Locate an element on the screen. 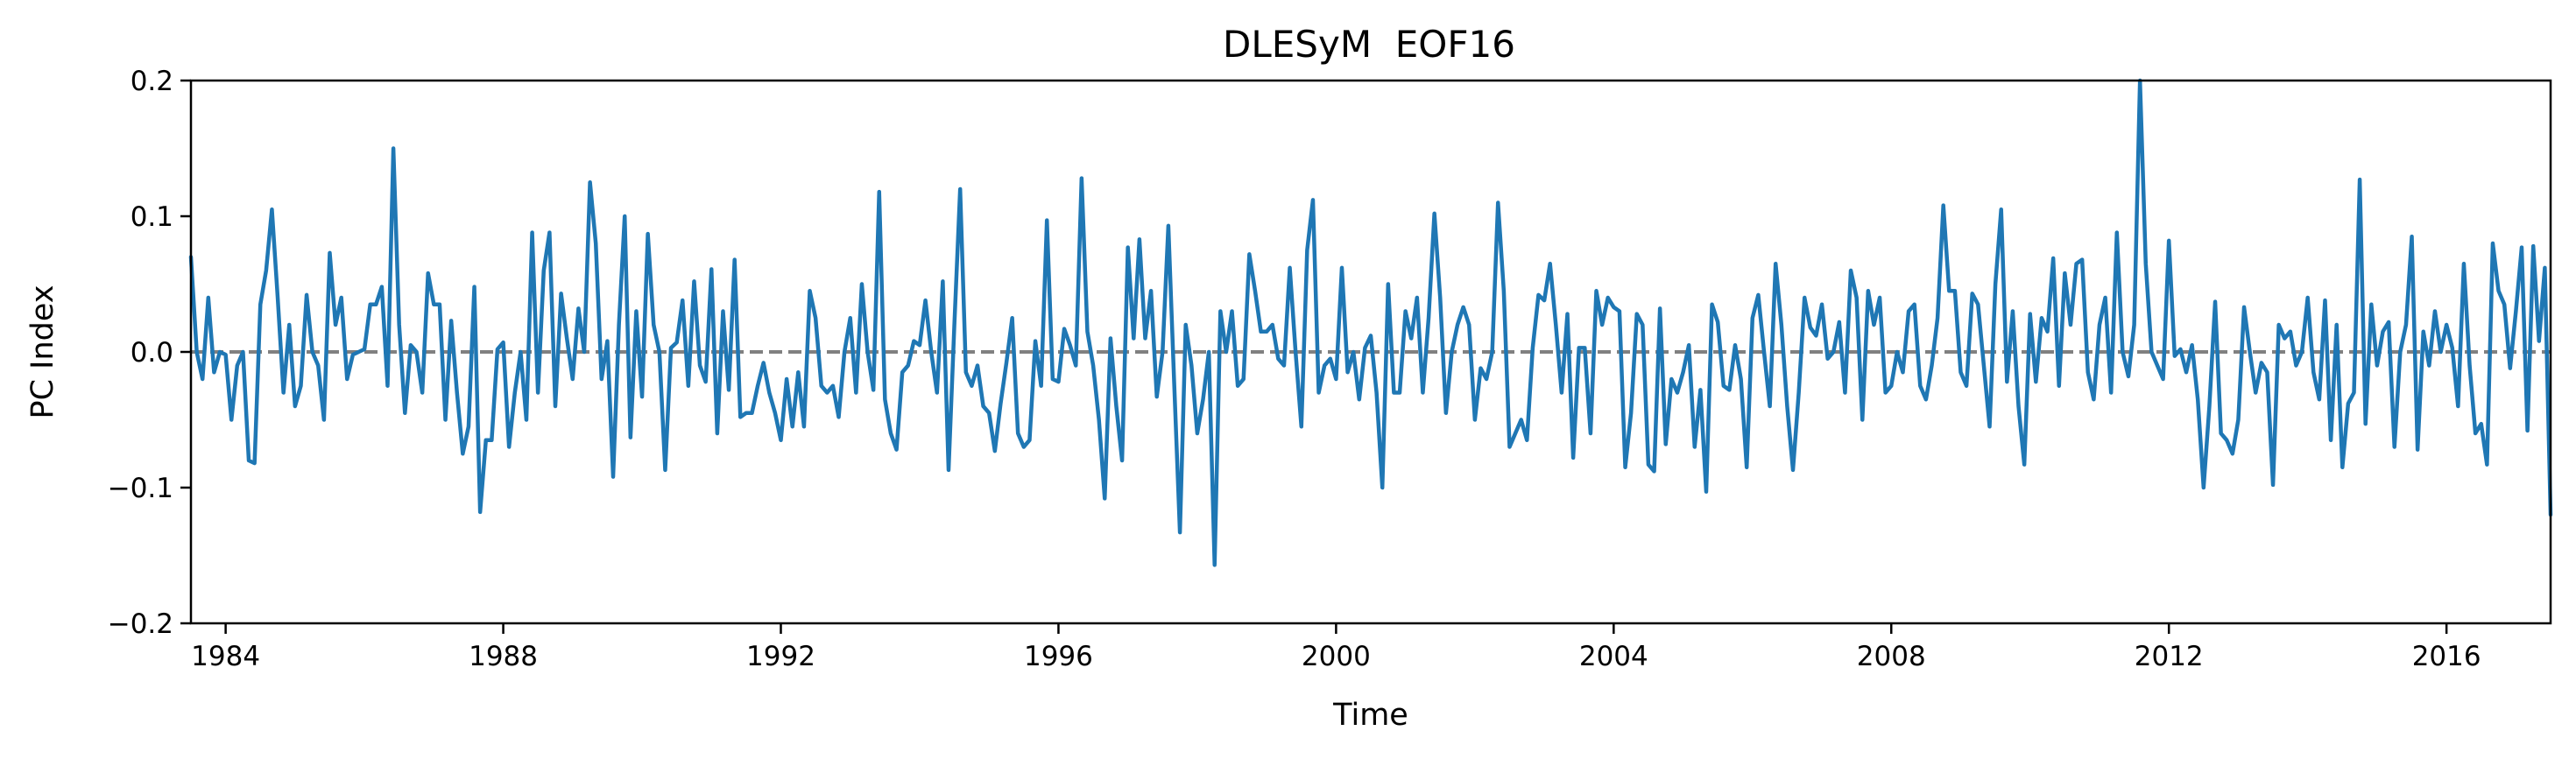  x-axis-label: Time is located at coordinates (1370, 716).